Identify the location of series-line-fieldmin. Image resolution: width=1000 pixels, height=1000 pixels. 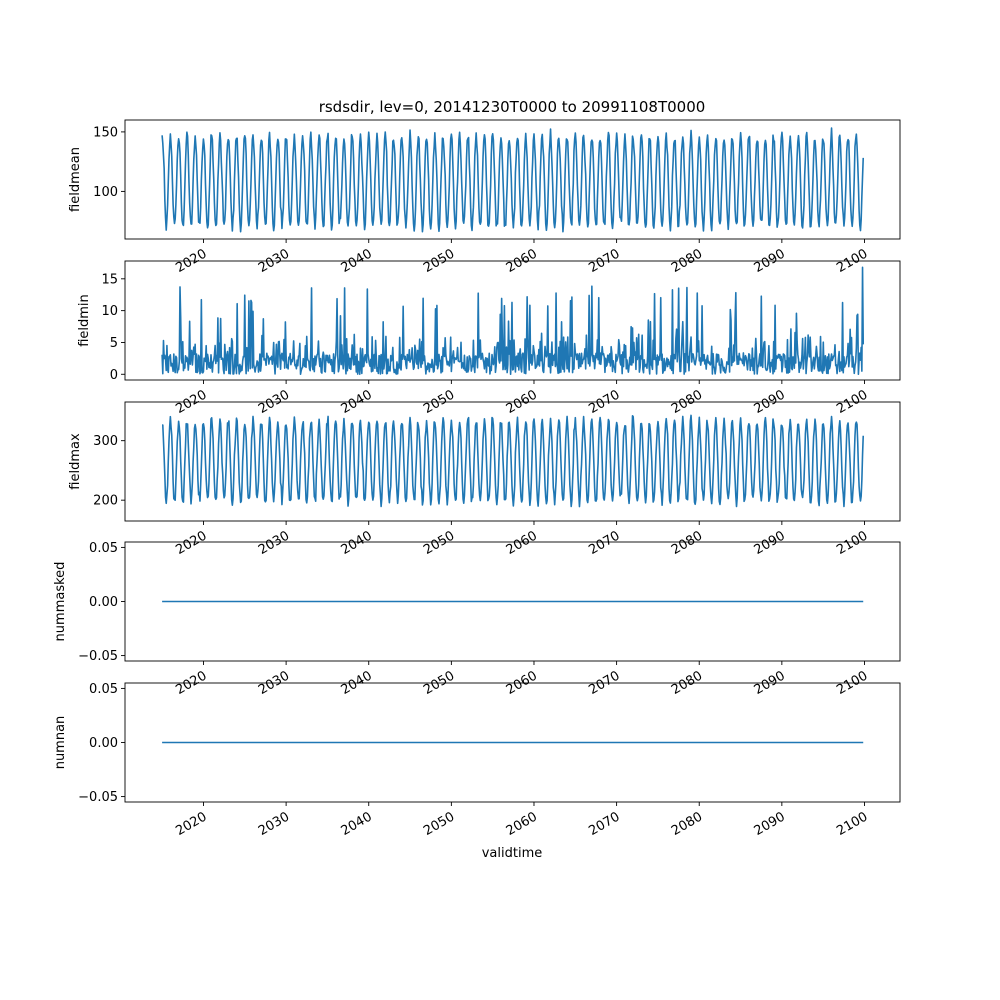
(513, 321).